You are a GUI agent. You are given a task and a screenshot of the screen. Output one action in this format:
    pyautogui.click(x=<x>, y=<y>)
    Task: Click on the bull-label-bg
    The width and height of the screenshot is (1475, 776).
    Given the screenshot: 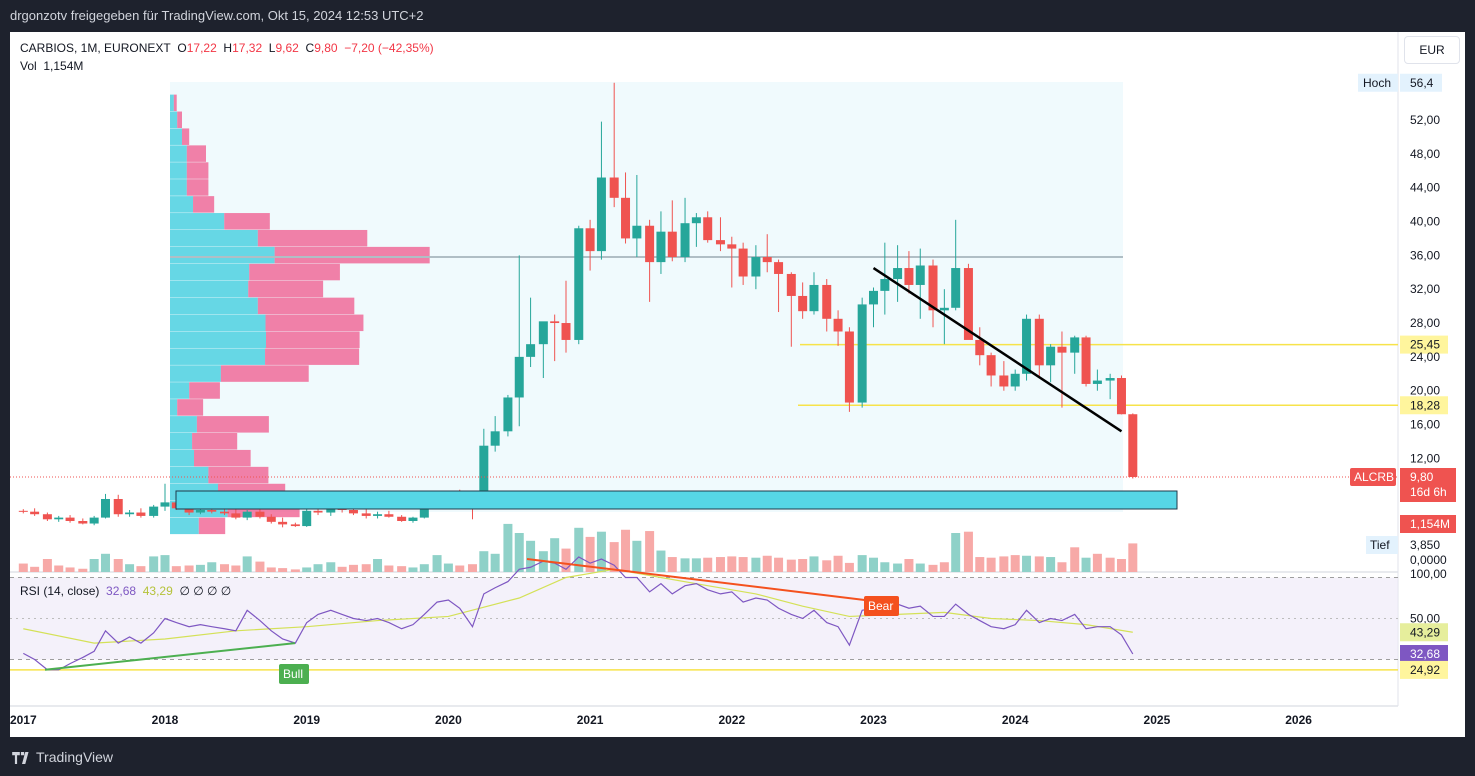 What is the action you would take?
    pyautogui.click(x=294, y=674)
    